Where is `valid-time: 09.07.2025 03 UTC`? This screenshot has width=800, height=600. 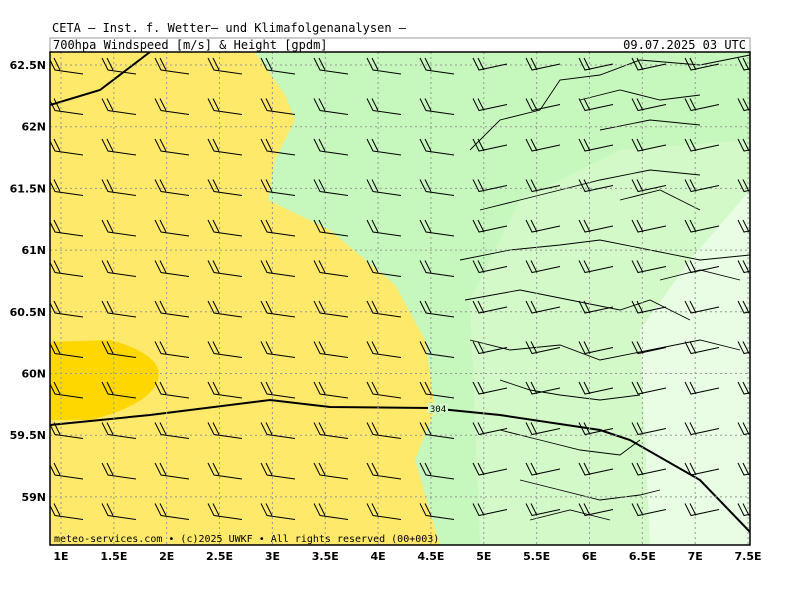 valid-time: 09.07.2025 03 UTC is located at coordinates (684, 45).